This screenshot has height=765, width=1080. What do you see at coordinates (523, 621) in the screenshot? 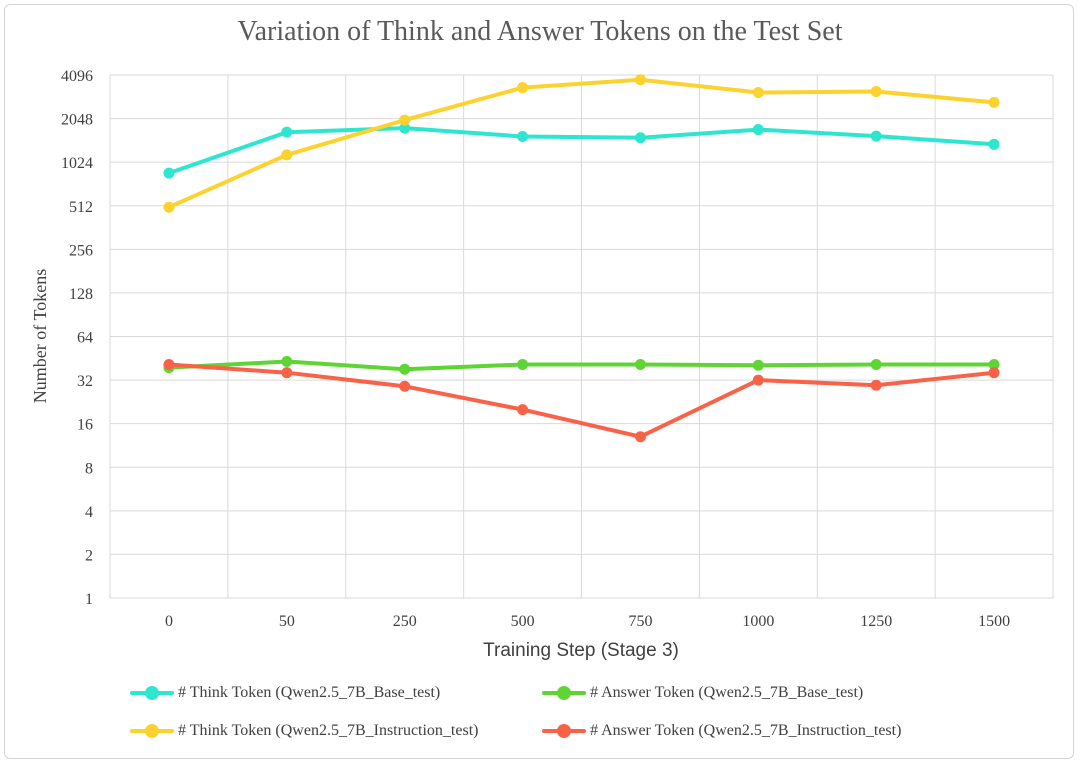
I see `x-tick-label: 500` at bounding box center [523, 621].